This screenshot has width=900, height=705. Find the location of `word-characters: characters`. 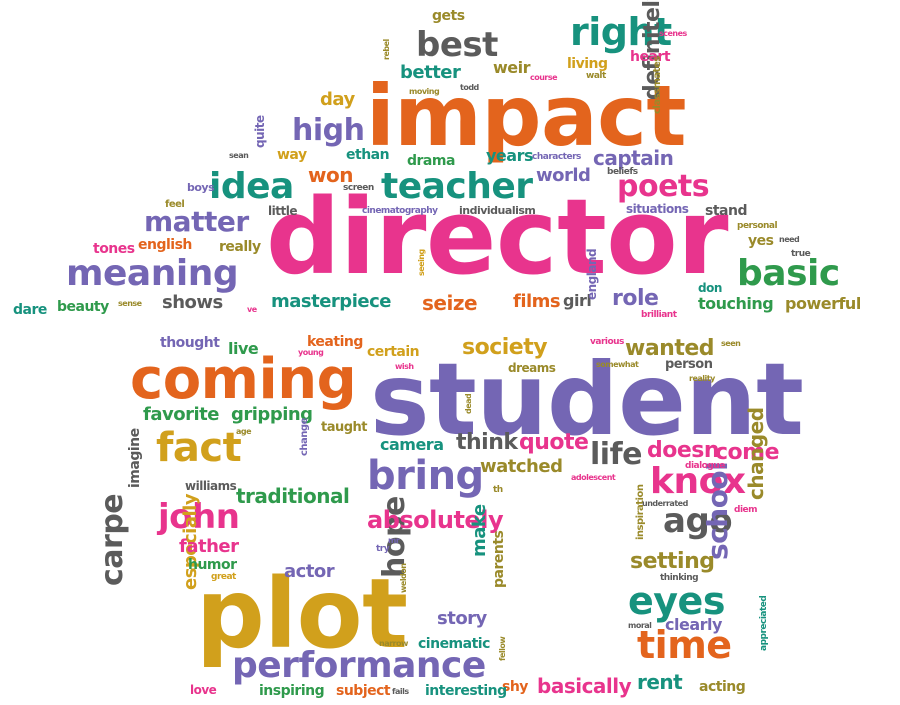

word-characters: characters is located at coordinates (556, 157).